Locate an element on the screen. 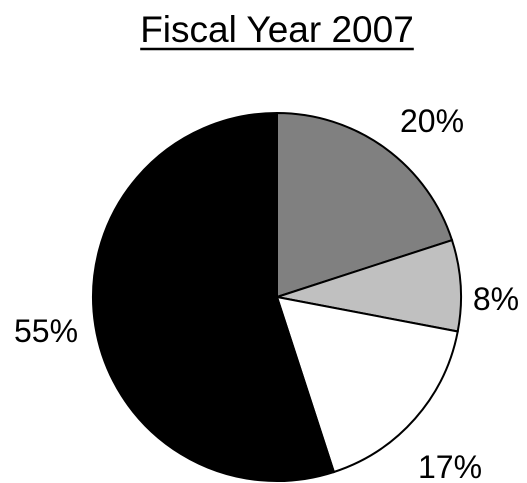  slice-label-1: 20% is located at coordinates (432, 121).